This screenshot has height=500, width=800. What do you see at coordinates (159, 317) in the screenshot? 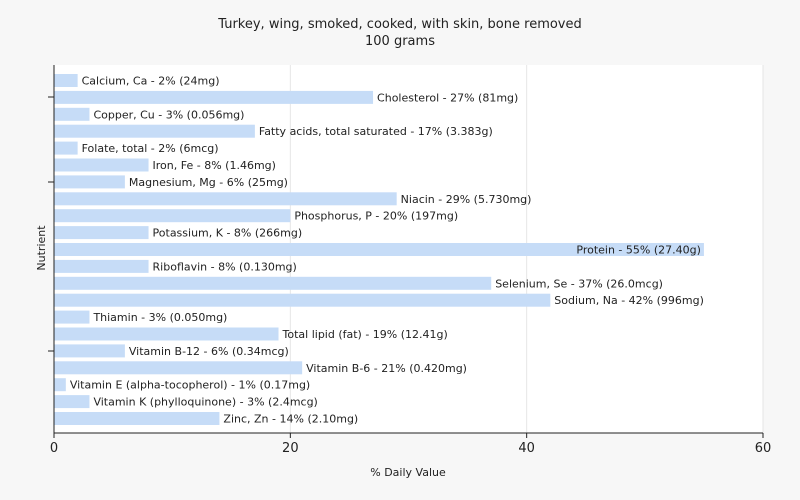
I see `bar-label: Thiamin - 3% (0.050mg)` at bounding box center [159, 317].